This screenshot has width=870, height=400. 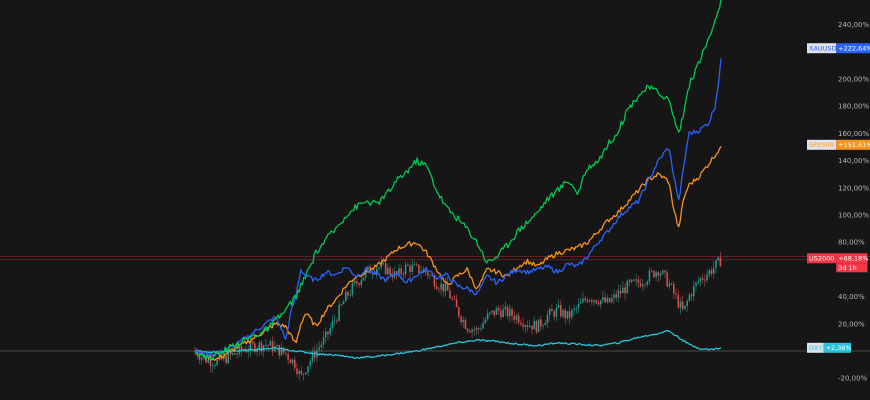 I want to click on badge-sub: 3d 1h, so click(x=847, y=268).